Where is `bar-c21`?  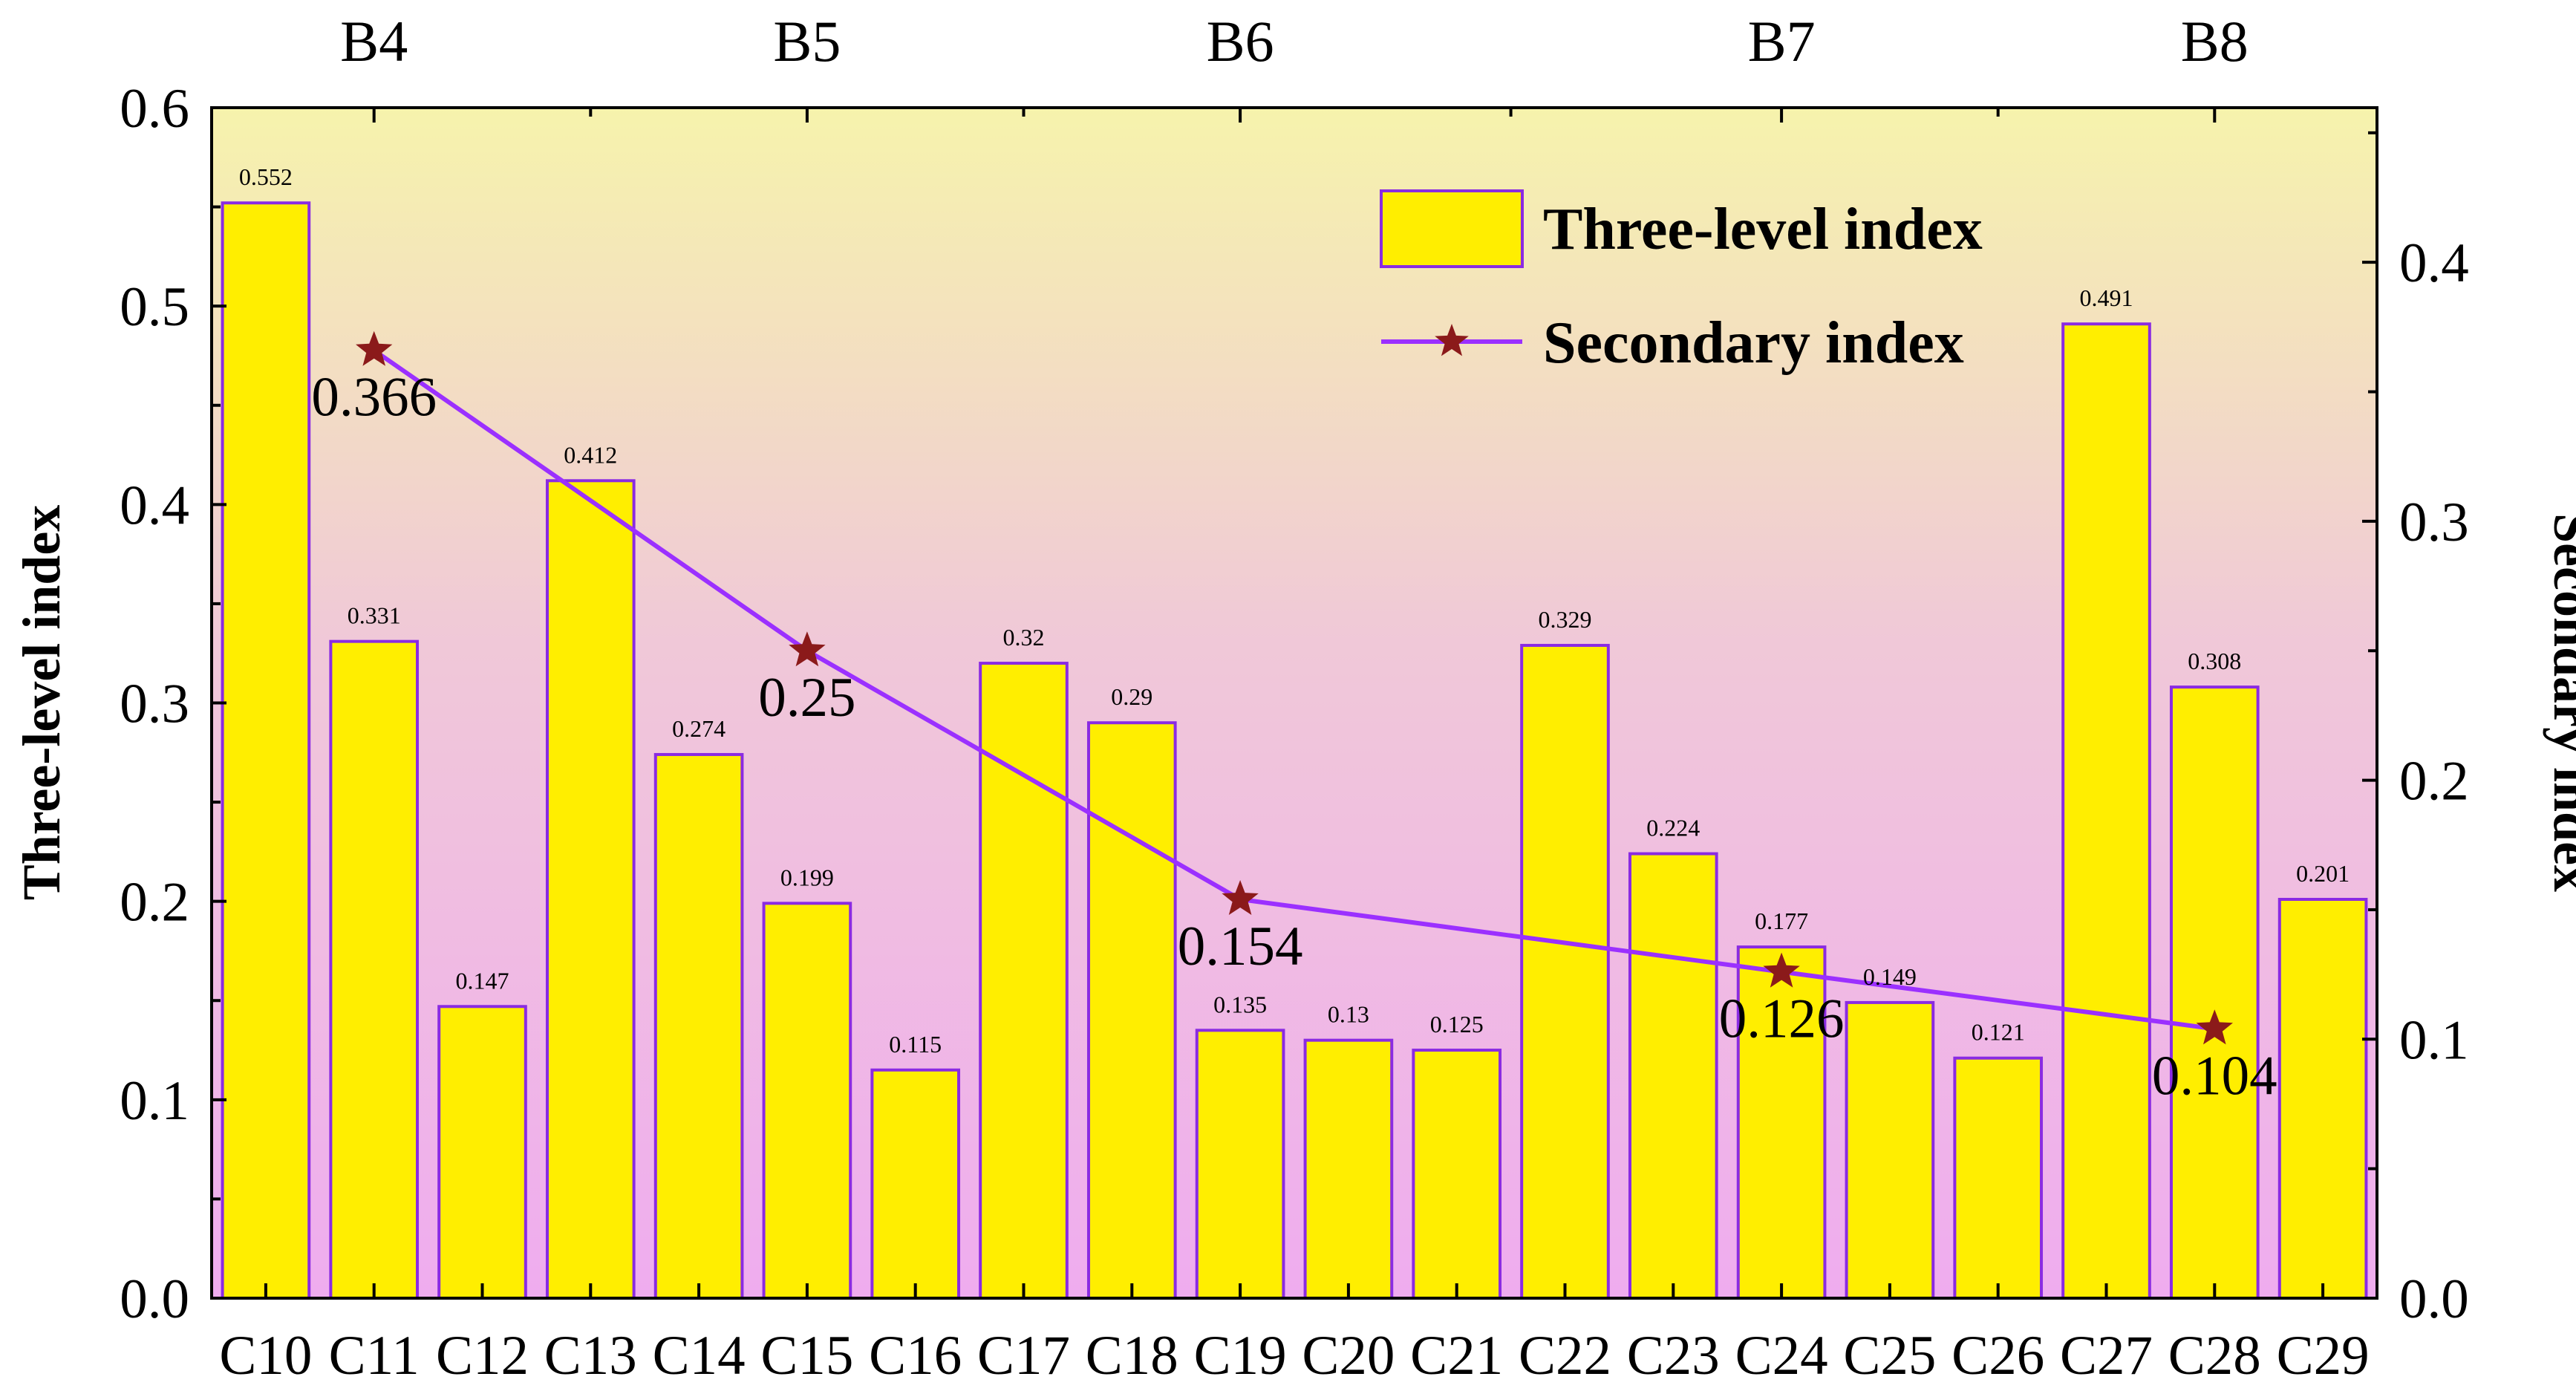 bar-c21 is located at coordinates (1457, 1174).